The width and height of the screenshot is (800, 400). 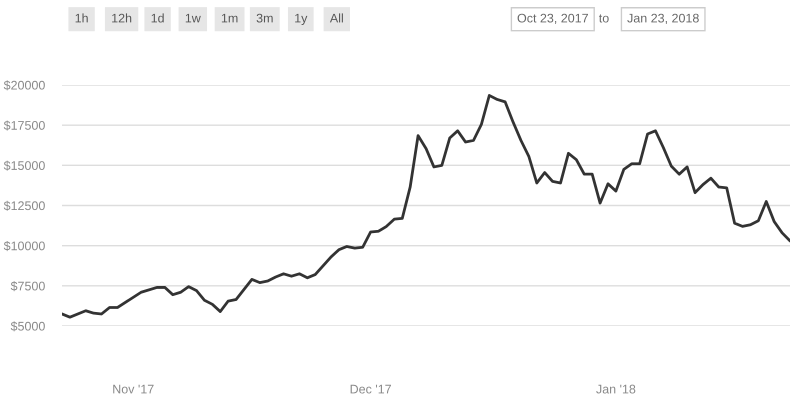 I want to click on text: 1d, so click(x=158, y=18).